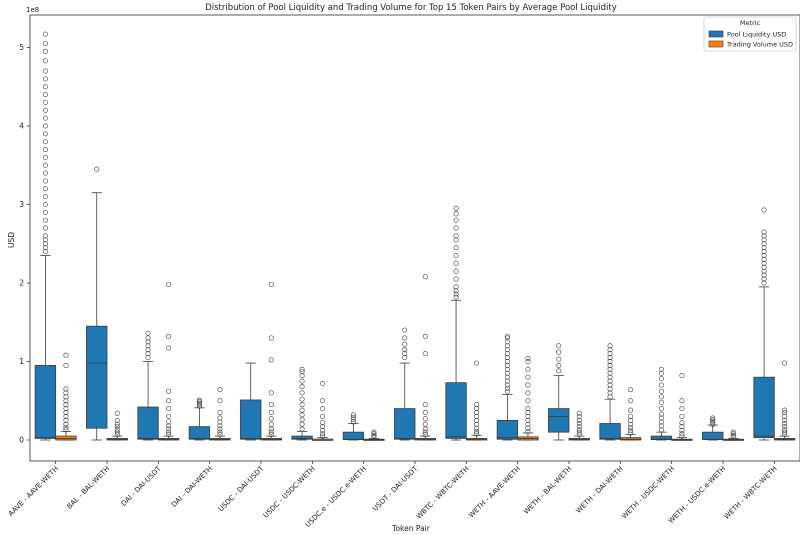 The height and width of the screenshot is (535, 800). Describe the element at coordinates (747, 35) in the screenshot. I see `legend-item: Pool Liquidity USD` at that location.